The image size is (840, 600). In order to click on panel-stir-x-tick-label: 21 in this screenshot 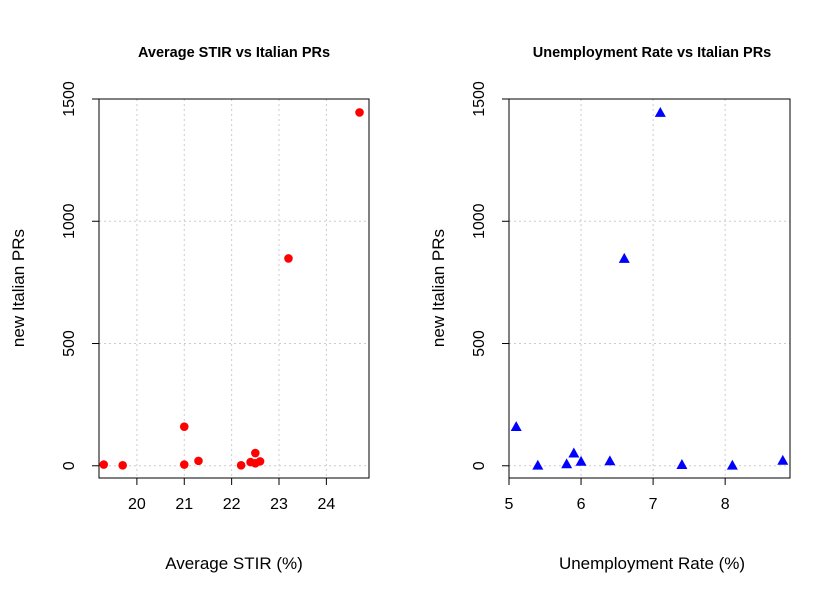, I will do `click(184, 504)`.